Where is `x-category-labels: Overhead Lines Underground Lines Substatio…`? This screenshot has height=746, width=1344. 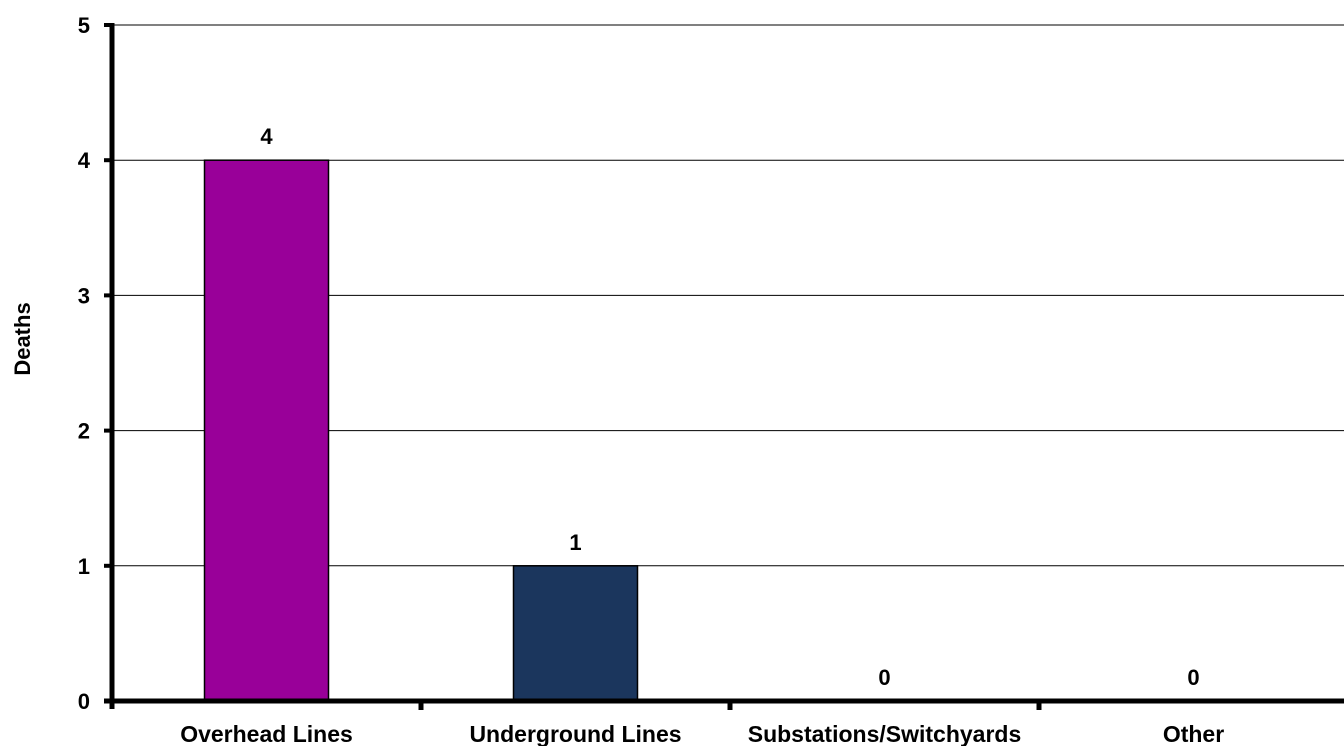 x-category-labels: Overhead Lines Underground Lines Substatio… is located at coordinates (702, 733).